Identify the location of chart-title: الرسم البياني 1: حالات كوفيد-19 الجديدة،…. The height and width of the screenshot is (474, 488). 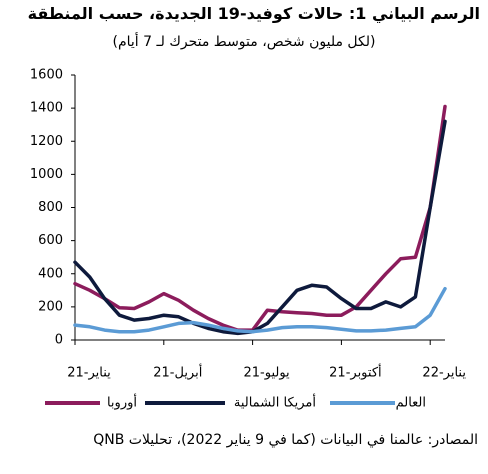
(253, 13).